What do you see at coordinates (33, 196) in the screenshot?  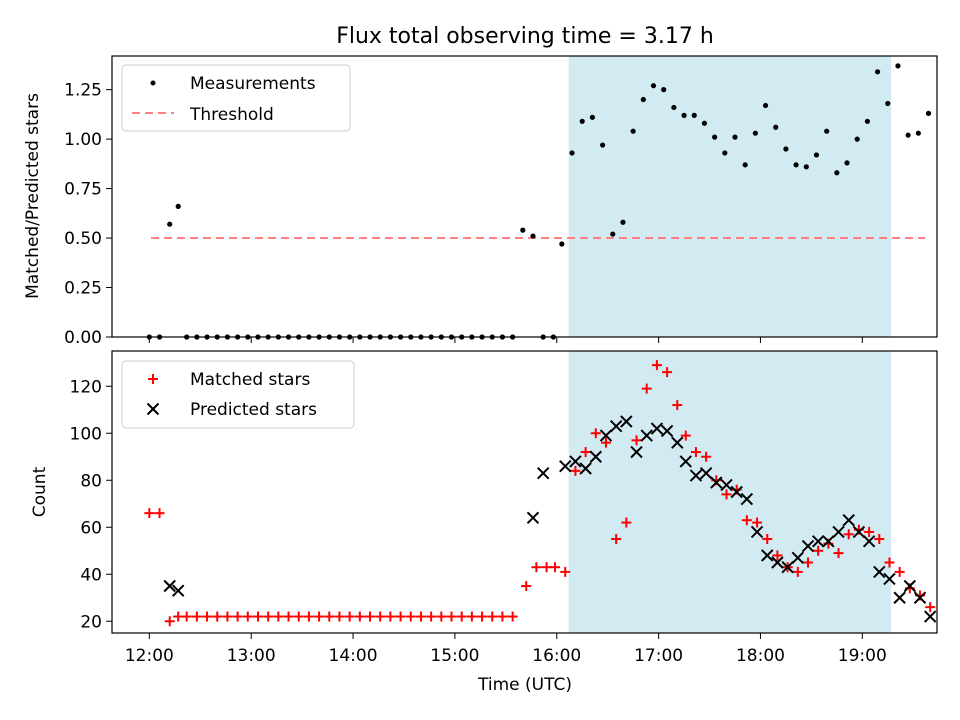 I see `top-y-axis-label: Matched/Predicted stars` at bounding box center [33, 196].